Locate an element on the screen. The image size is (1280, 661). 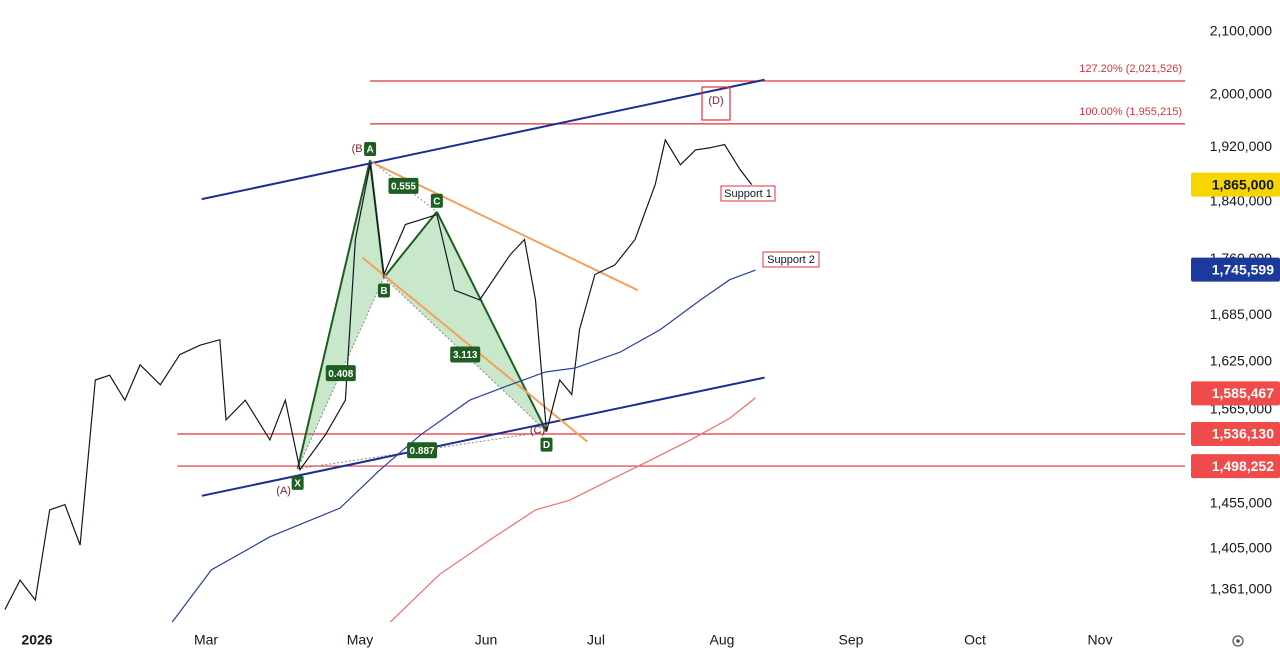
y-tick-label: 1,840,000 is located at coordinates (1241, 201).